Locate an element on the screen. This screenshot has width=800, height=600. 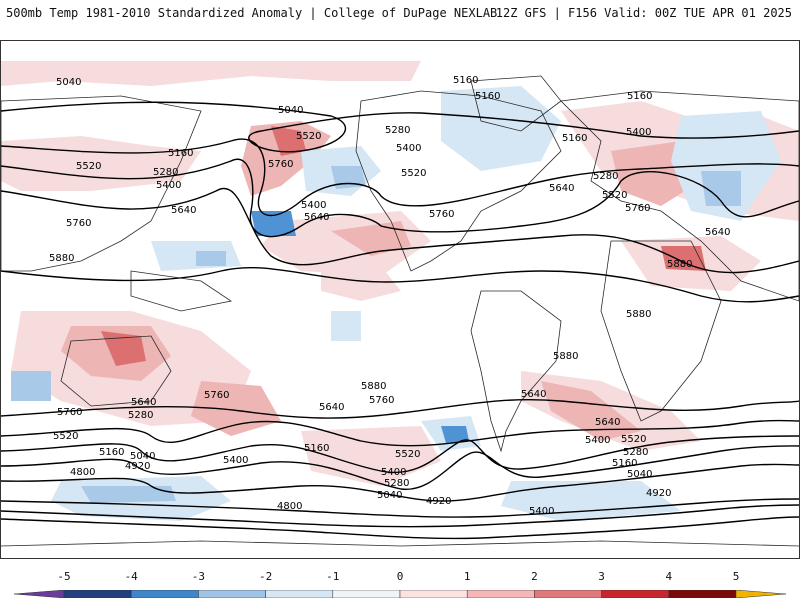
colorbar-tick-label: -2 is located at coordinates (265, 576).